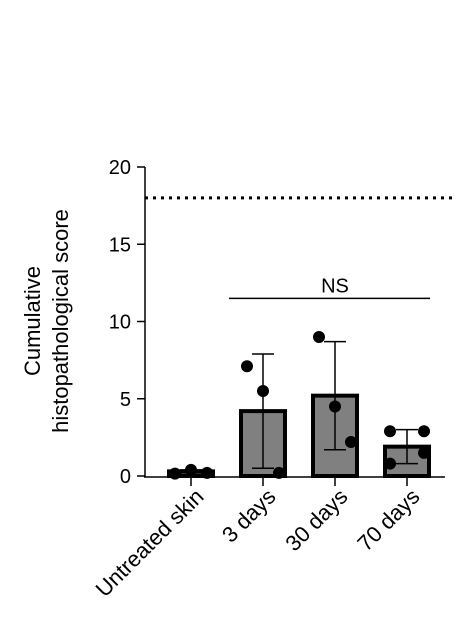 The height and width of the screenshot is (630, 462). I want to click on y-tick-label: 10, so click(120, 323).